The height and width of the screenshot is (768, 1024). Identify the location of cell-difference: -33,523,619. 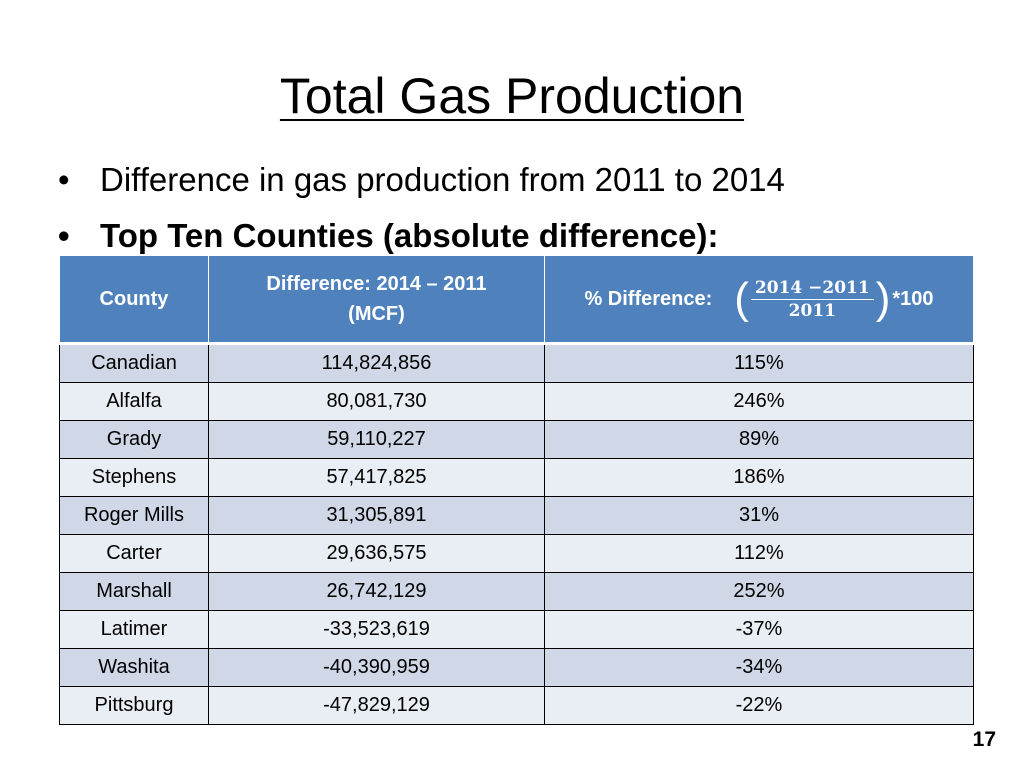
(376, 629).